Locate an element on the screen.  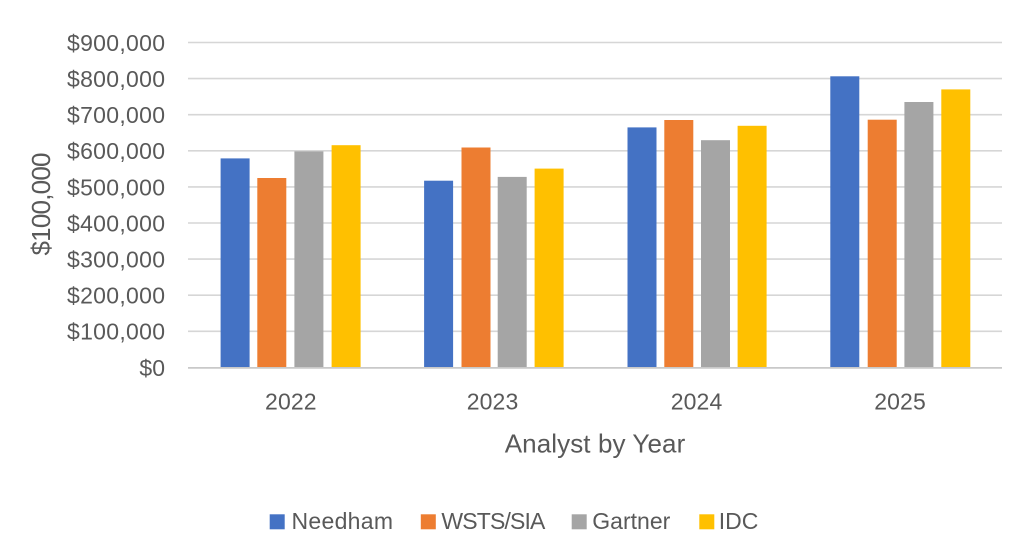
svg-text: $700,000 is located at coordinates (116, 115).